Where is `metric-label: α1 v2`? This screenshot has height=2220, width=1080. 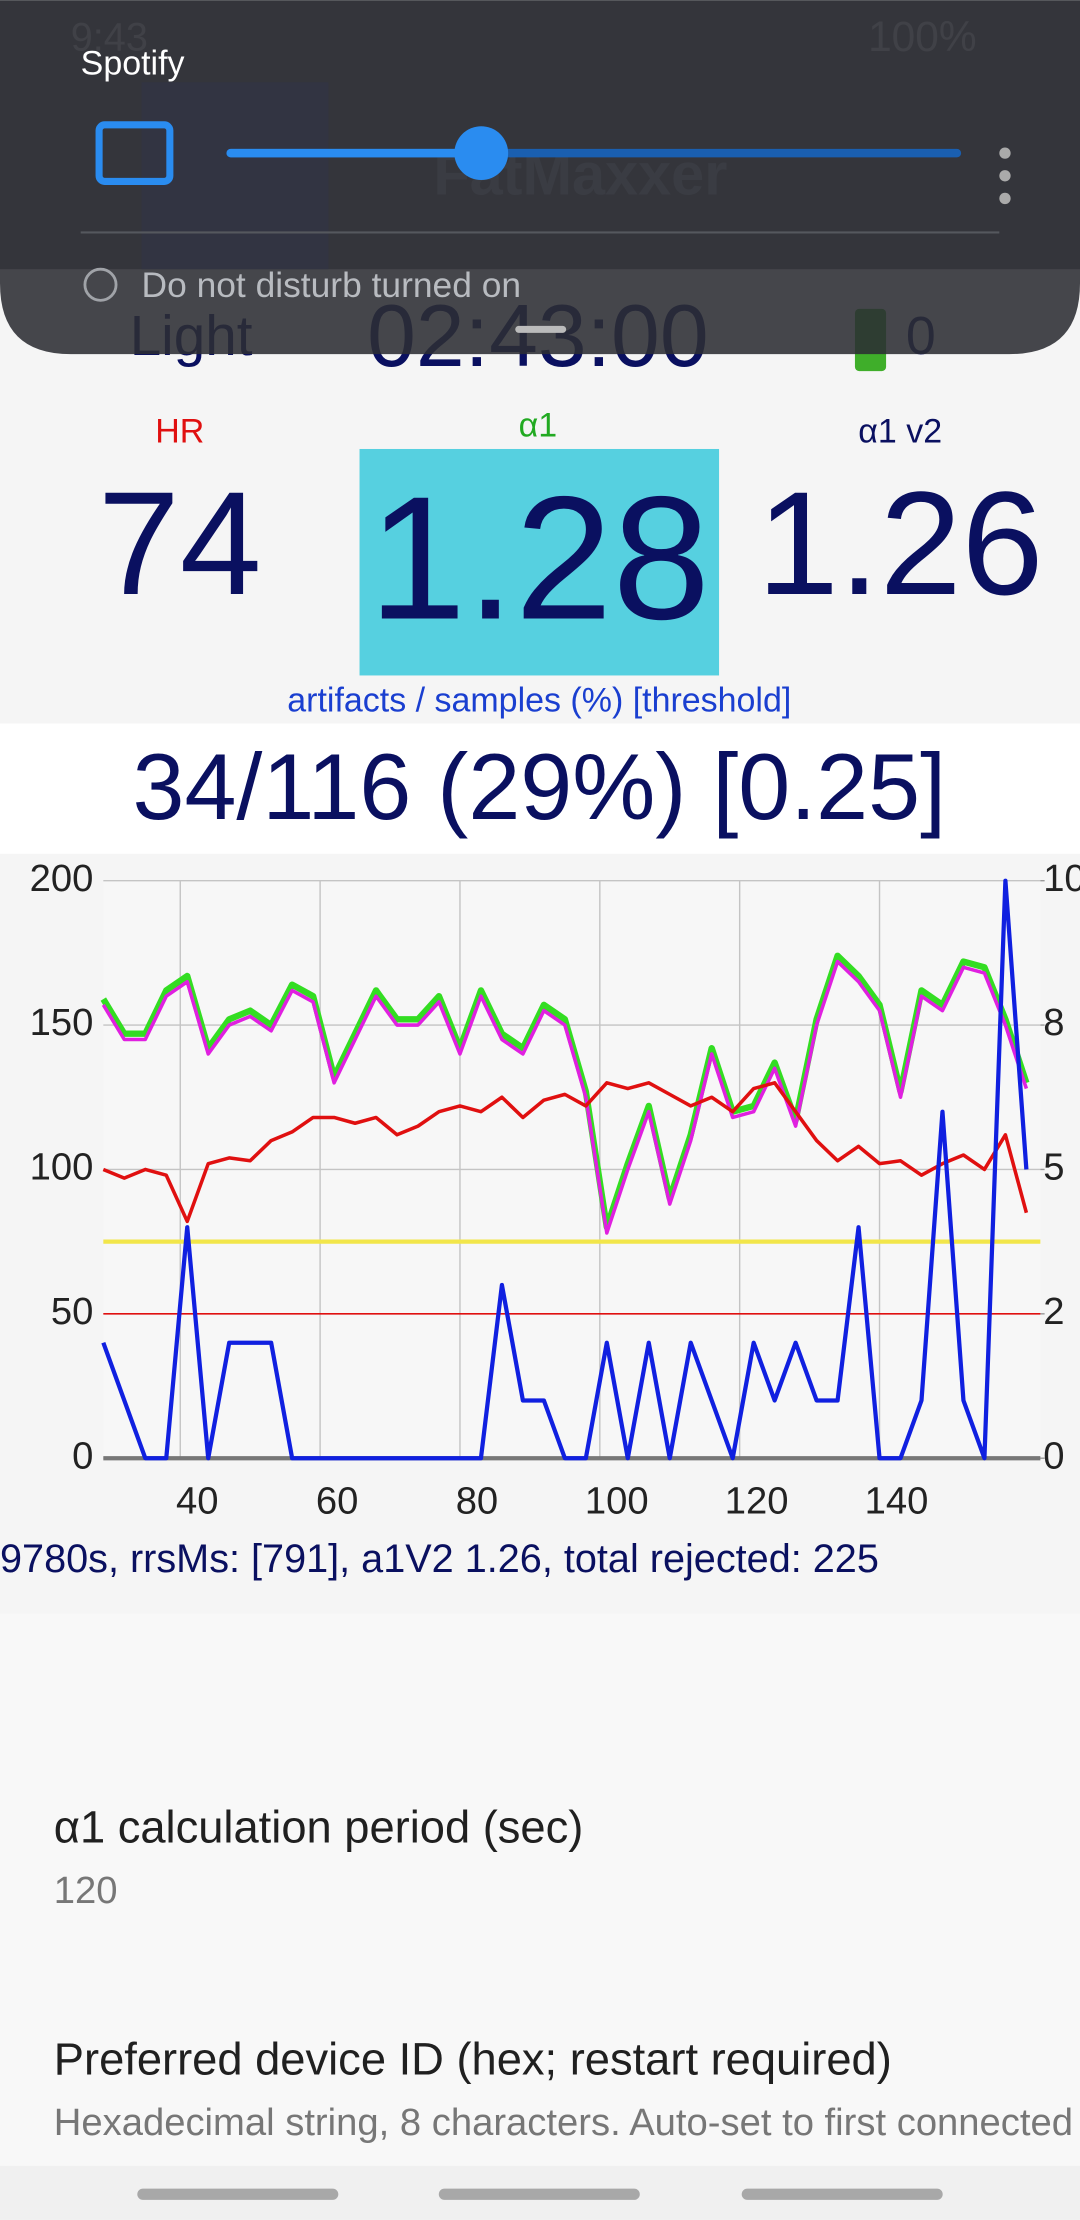 metric-label: α1 v2 is located at coordinates (900, 431).